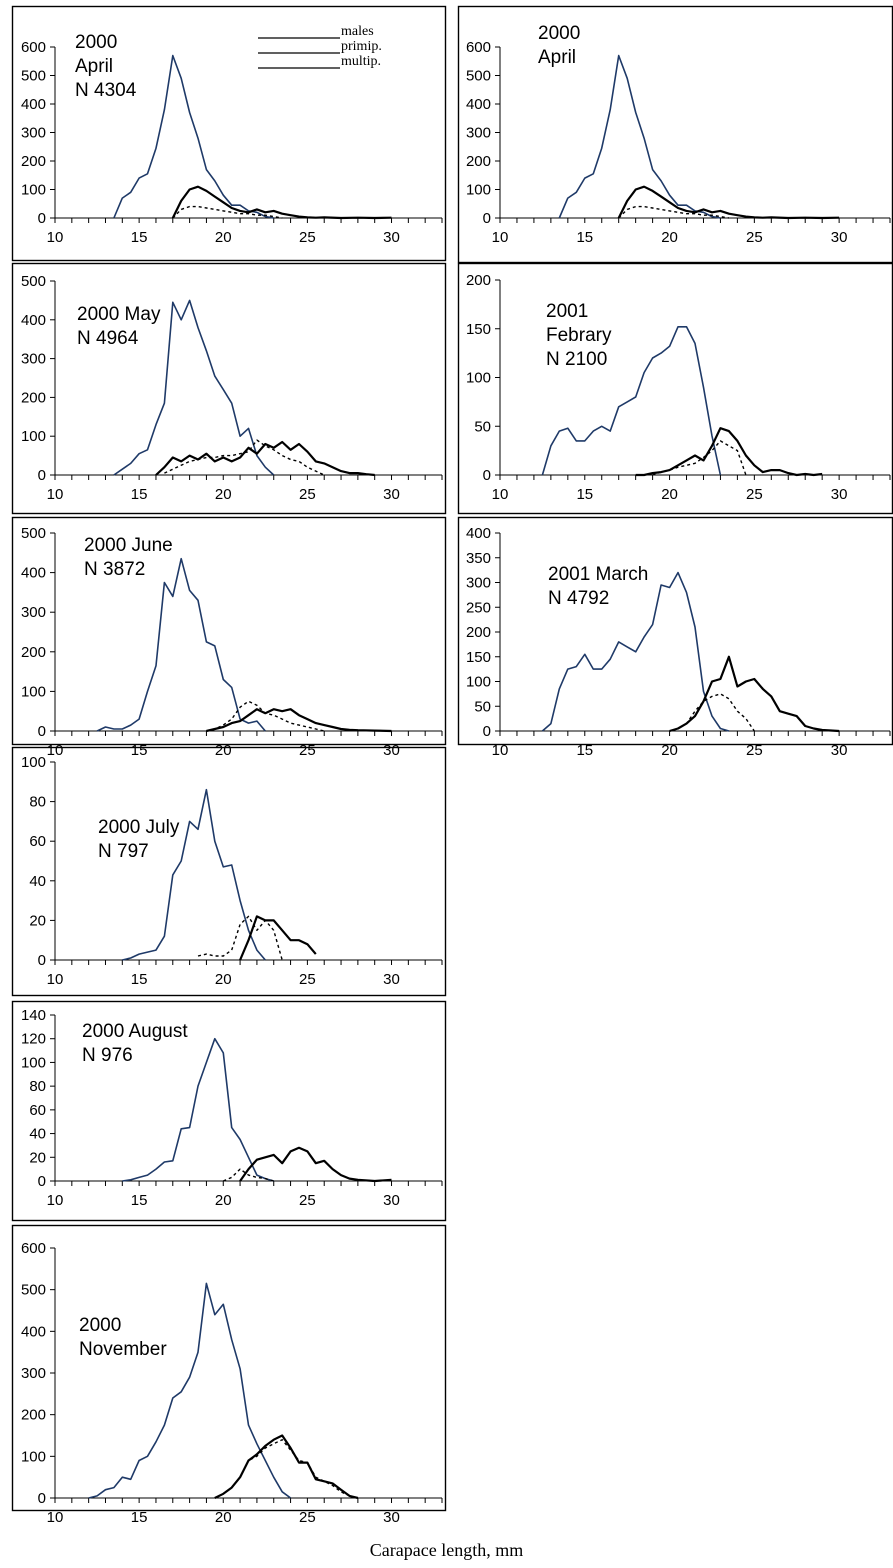  Describe the element at coordinates (567, 311) in the screenshot. I see `panel-label: 2001` at that location.